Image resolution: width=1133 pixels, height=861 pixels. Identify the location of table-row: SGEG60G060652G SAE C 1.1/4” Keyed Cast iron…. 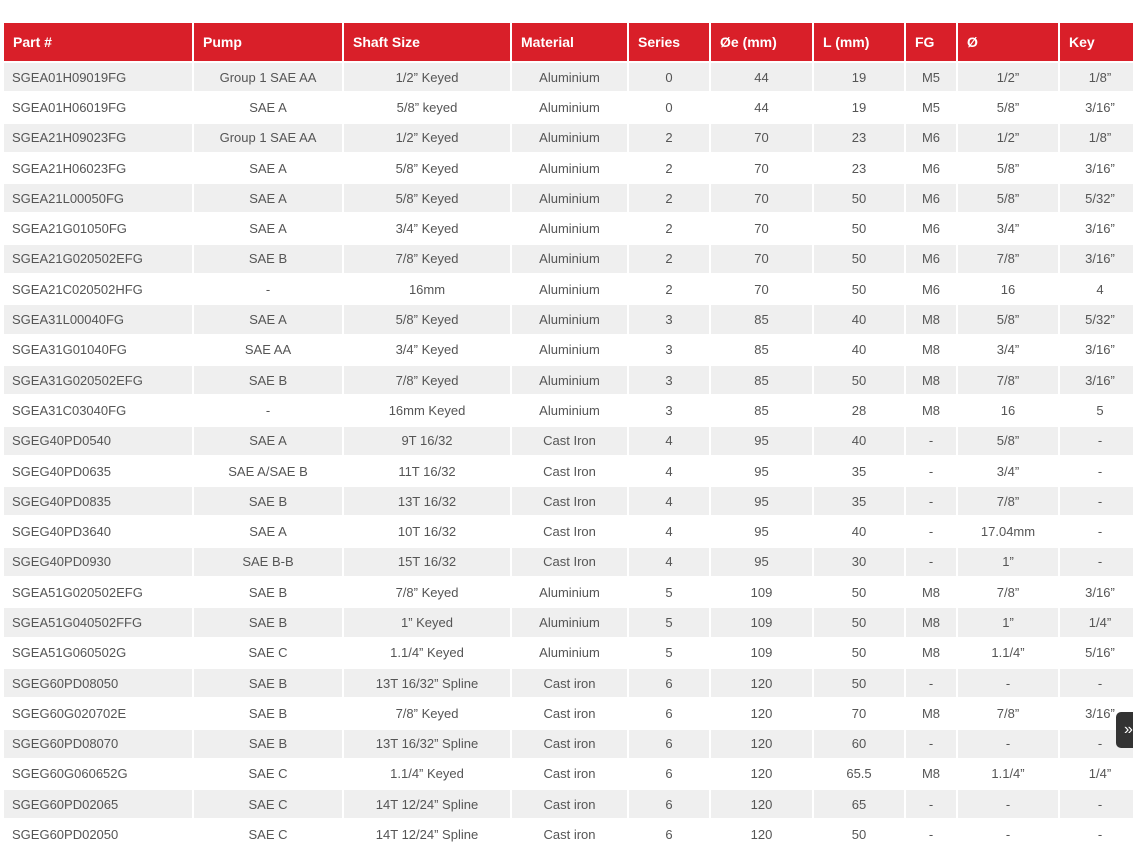
(568, 774).